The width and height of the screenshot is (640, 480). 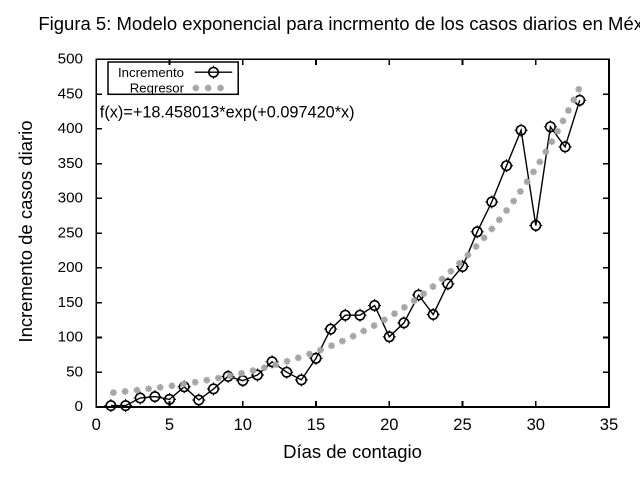 I want to click on svg-text: 10, so click(x=243, y=424).